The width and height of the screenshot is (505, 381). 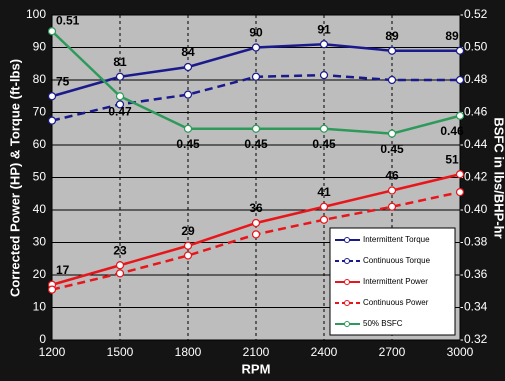 I want to click on legend-label: Continuous Torque, so click(x=397, y=260).